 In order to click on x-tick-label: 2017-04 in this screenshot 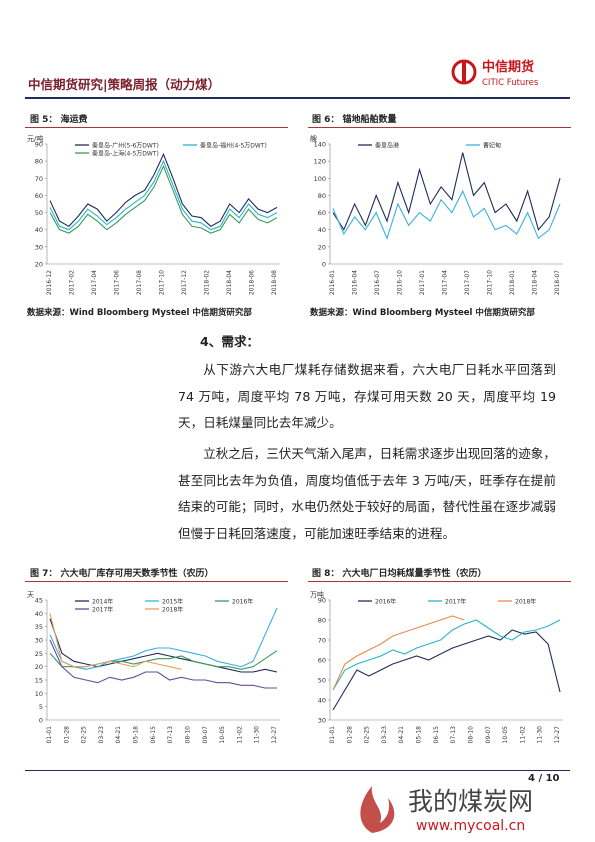, I will do `click(445, 282)`.